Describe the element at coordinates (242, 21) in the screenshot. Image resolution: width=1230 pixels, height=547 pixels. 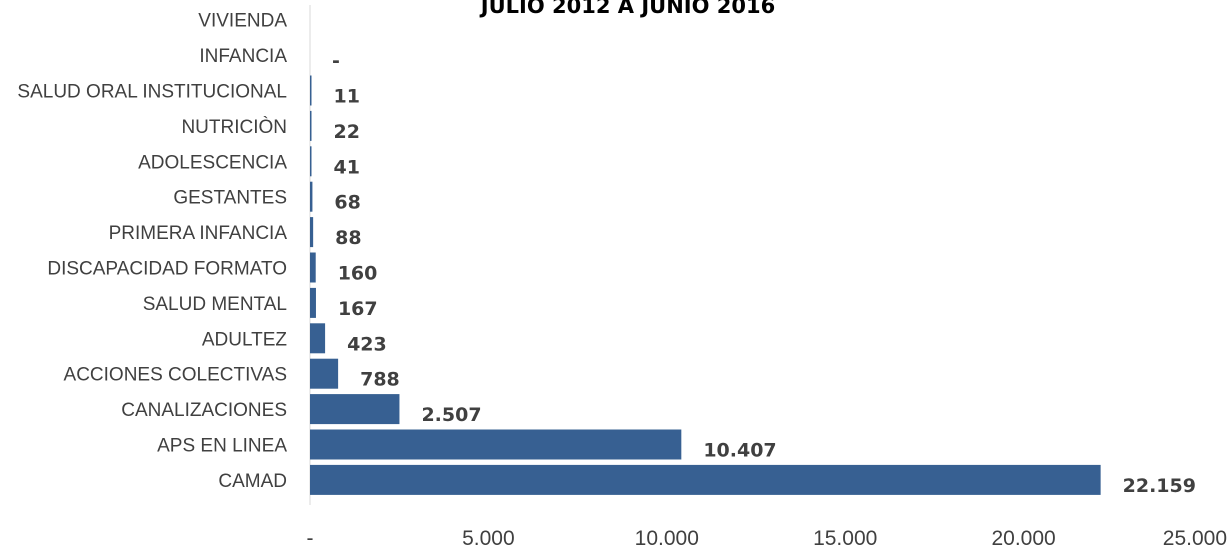
I see `category-label: VIVIENDA` at that location.